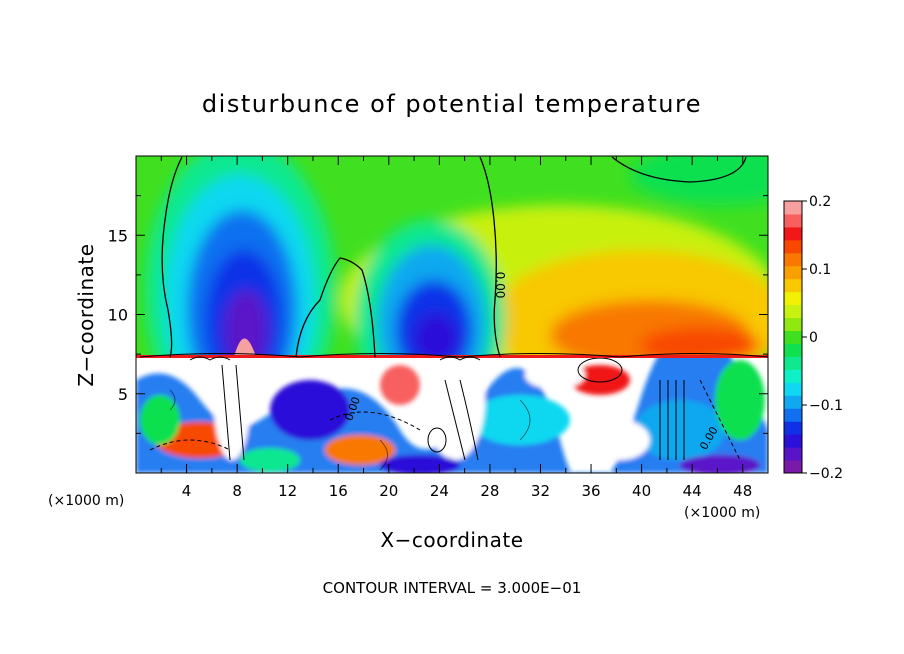  Describe the element at coordinates (118, 235) in the screenshot. I see `y-tick-label: 15` at that location.